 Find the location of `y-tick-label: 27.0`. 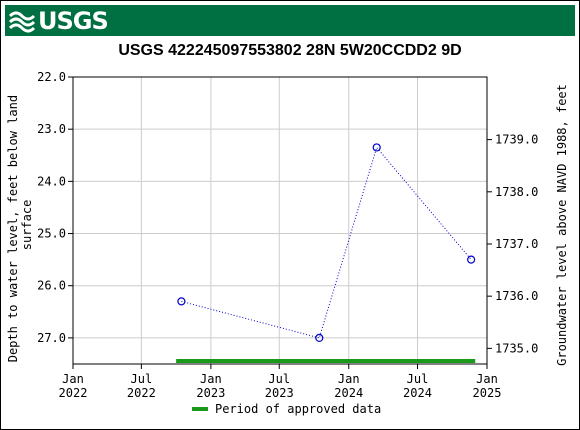

y-tick-label: 27.0 is located at coordinates (51, 338).